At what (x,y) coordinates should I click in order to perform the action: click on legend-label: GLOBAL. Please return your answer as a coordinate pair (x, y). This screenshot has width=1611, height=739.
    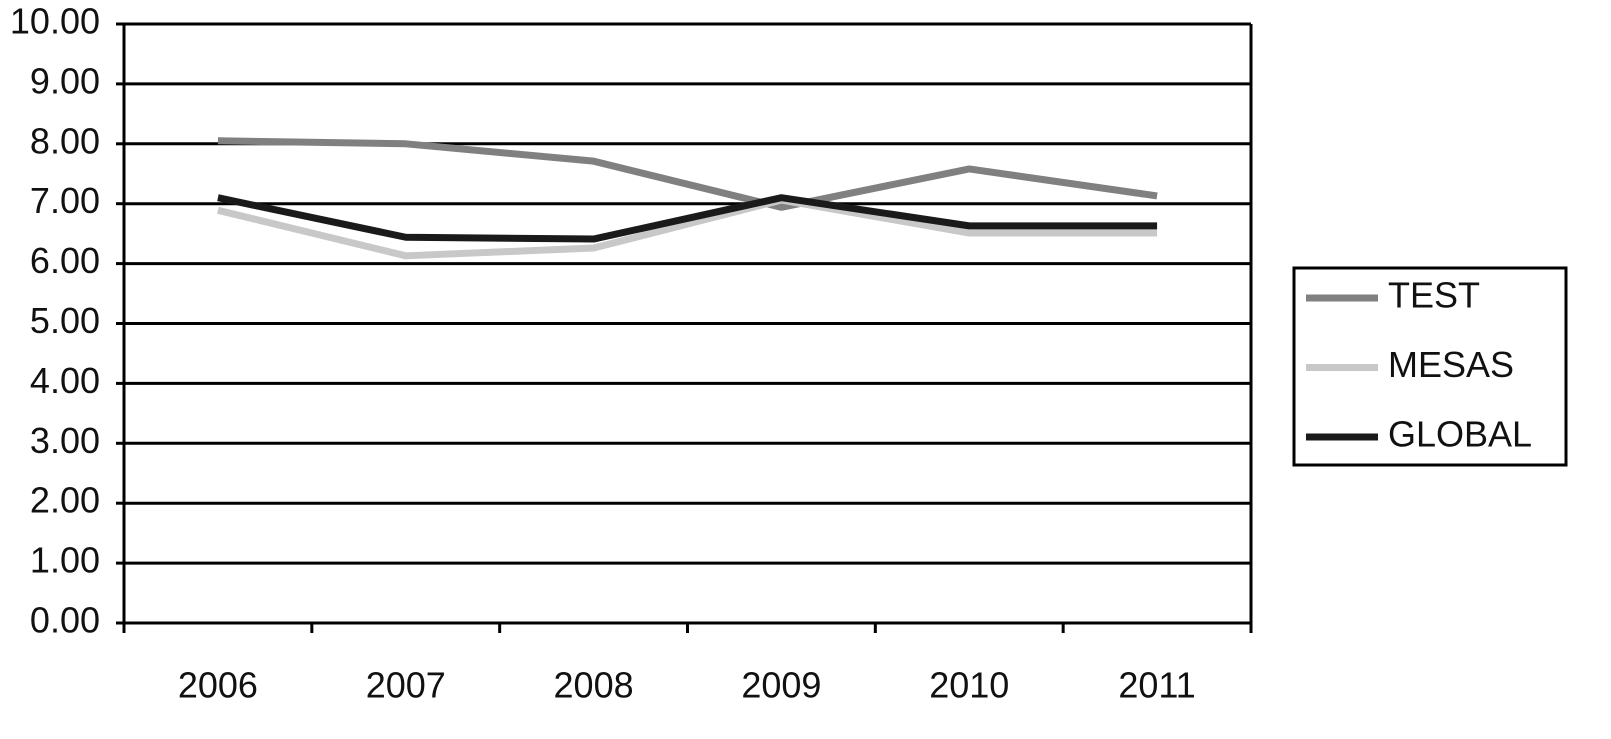
    Looking at the image, I should click on (1460, 434).